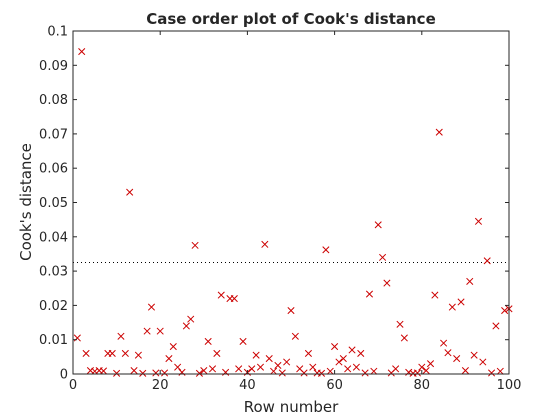 Image resolution: width=560 pixels, height=420 pixels. Describe the element at coordinates (53, 272) in the screenshot. I see `y-tick-label: 0.03` at that location.